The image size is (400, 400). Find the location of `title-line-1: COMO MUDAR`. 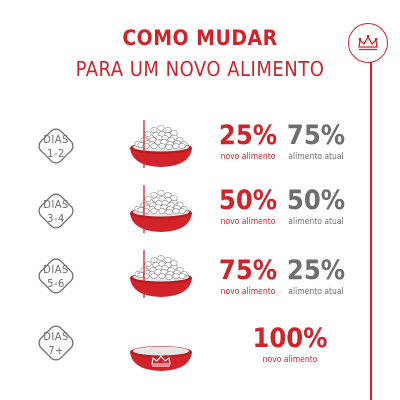

title-line-1: COMO MUDAR is located at coordinates (200, 38).